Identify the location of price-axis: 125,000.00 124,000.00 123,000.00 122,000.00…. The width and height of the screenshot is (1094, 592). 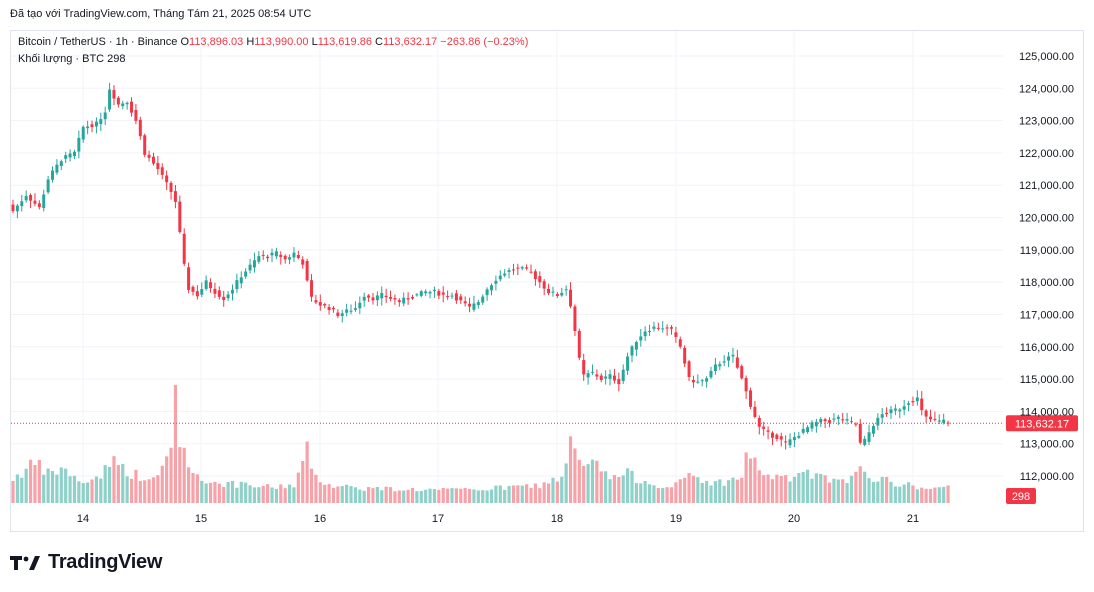
(1046, 267).